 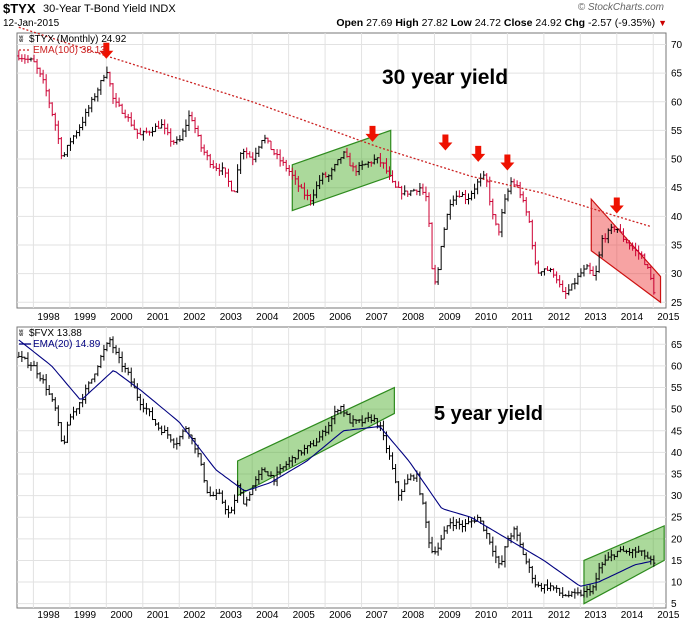 What do you see at coordinates (379, 23) in the screenshot?
I see `open-value: 27.69` at bounding box center [379, 23].